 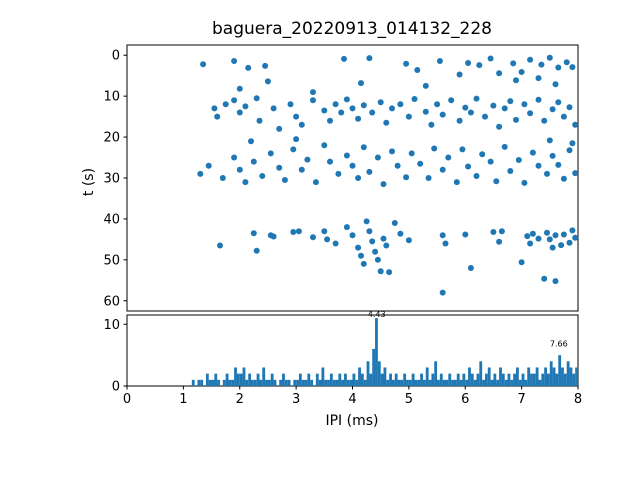 I want to click on y-tick-label: 20, so click(x=111, y=138).